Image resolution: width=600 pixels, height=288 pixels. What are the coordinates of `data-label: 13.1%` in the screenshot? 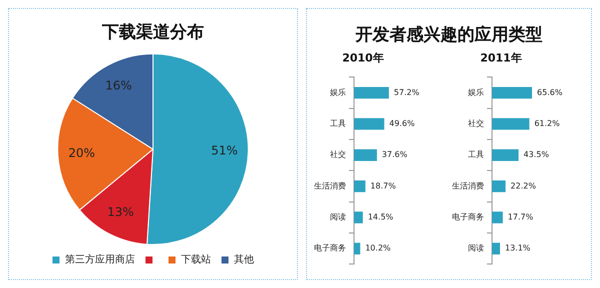 It's located at (517, 248).